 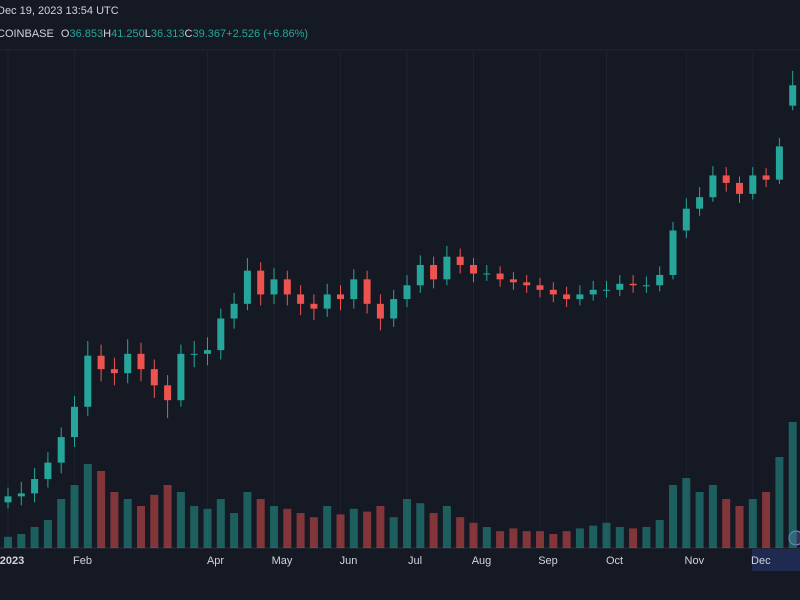 I want to click on exchange: COINBASE, so click(x=27, y=34).